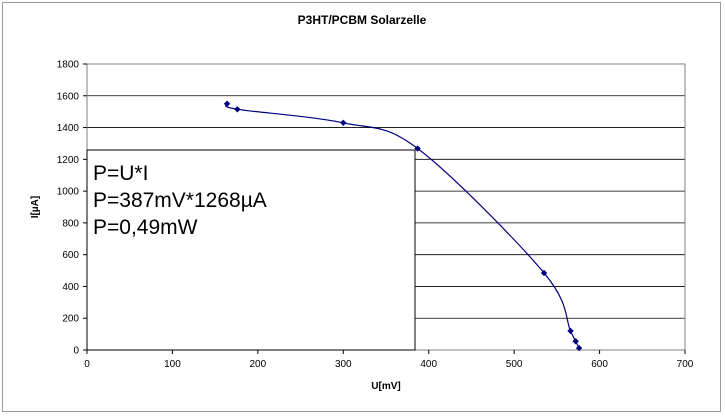 The image size is (725, 416). Describe the element at coordinates (343, 364) in the screenshot. I see `x-tick-label: 300` at that location.